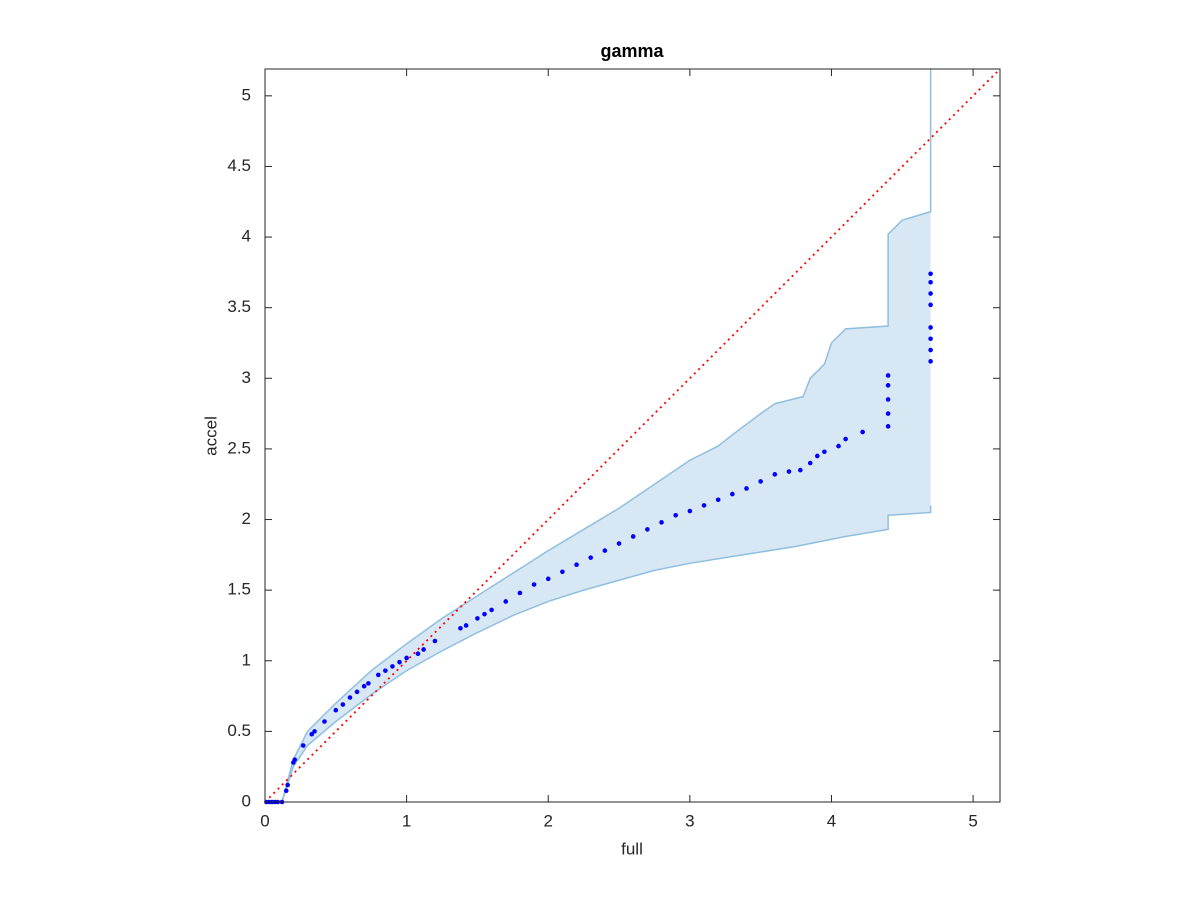 The image size is (1200, 905). I want to click on y-tick-label: 4.5, so click(239, 165).